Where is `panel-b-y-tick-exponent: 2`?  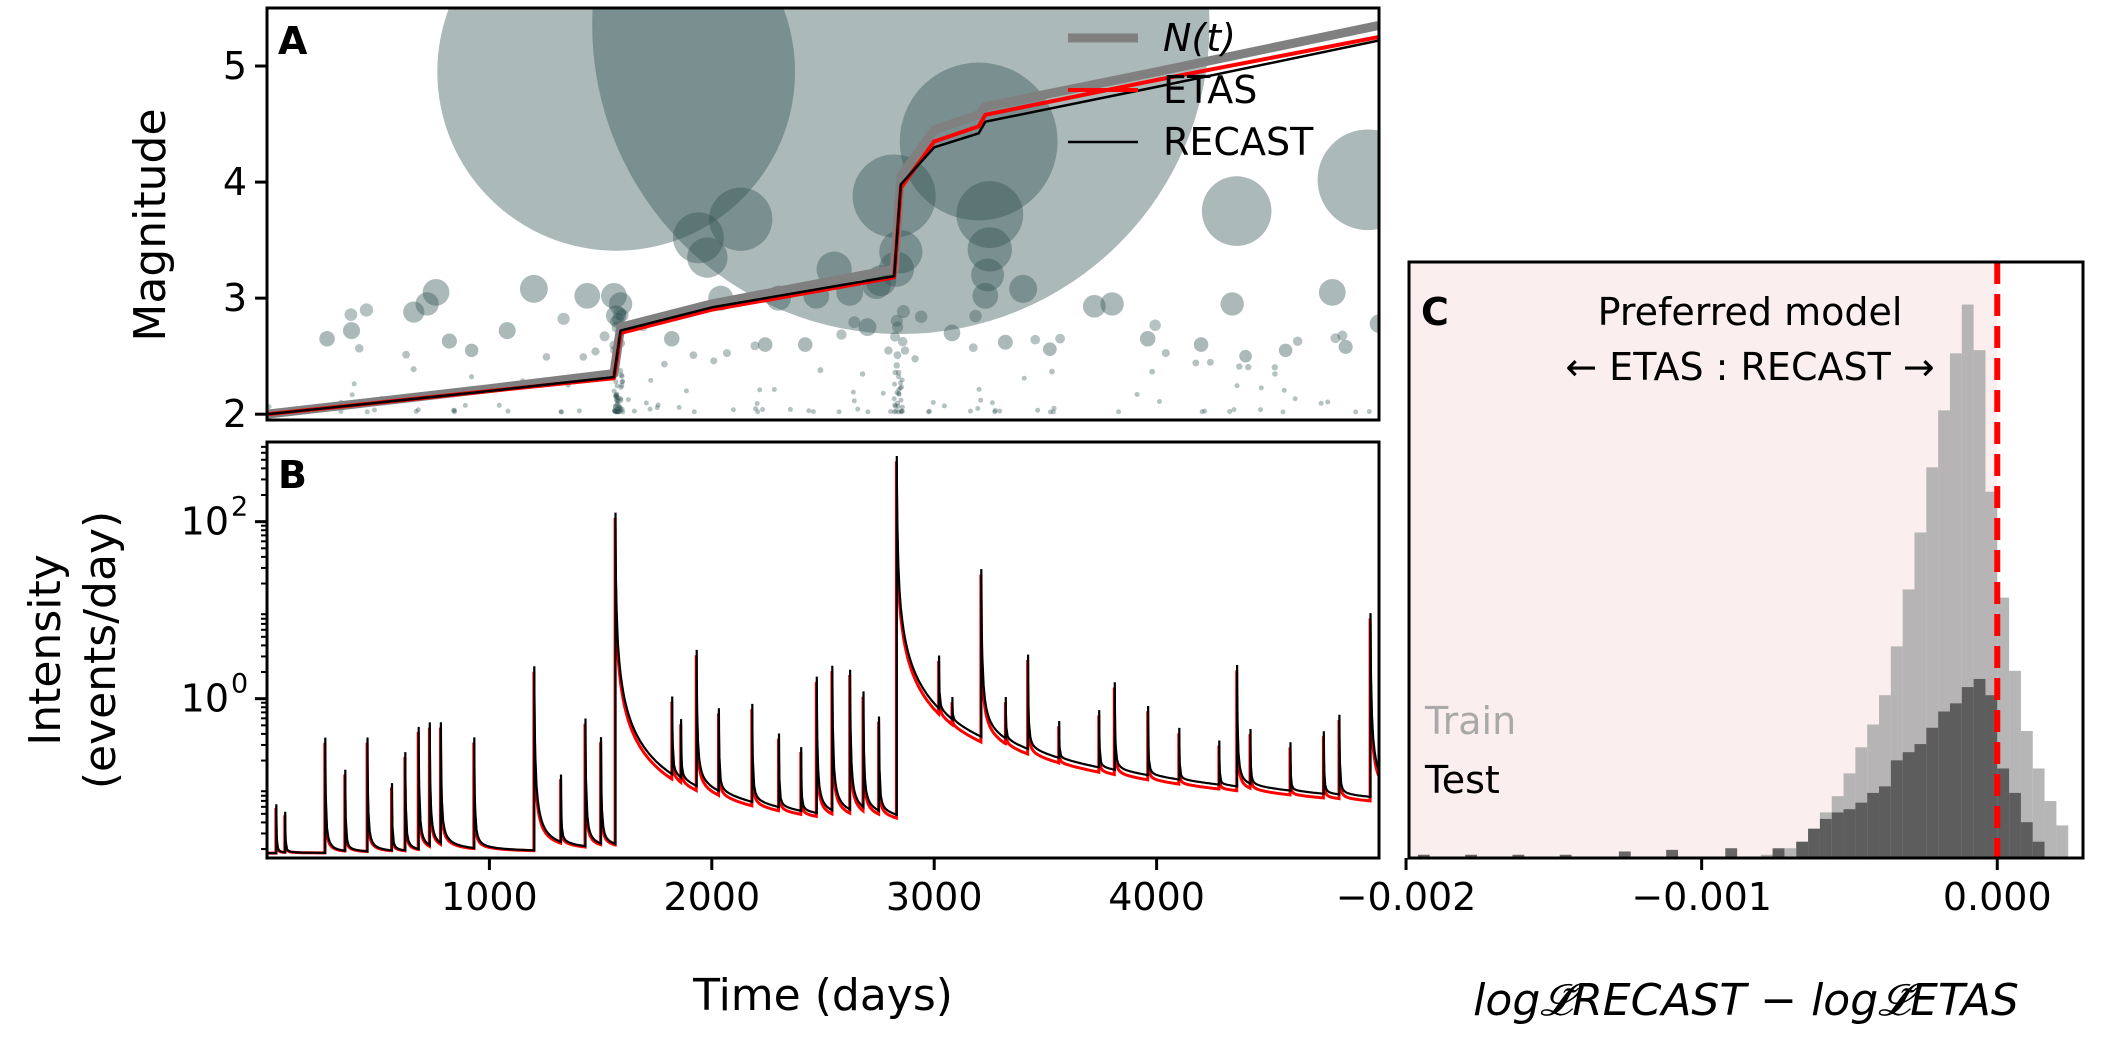
panel-b-y-tick-exponent: 2 is located at coordinates (239, 507).